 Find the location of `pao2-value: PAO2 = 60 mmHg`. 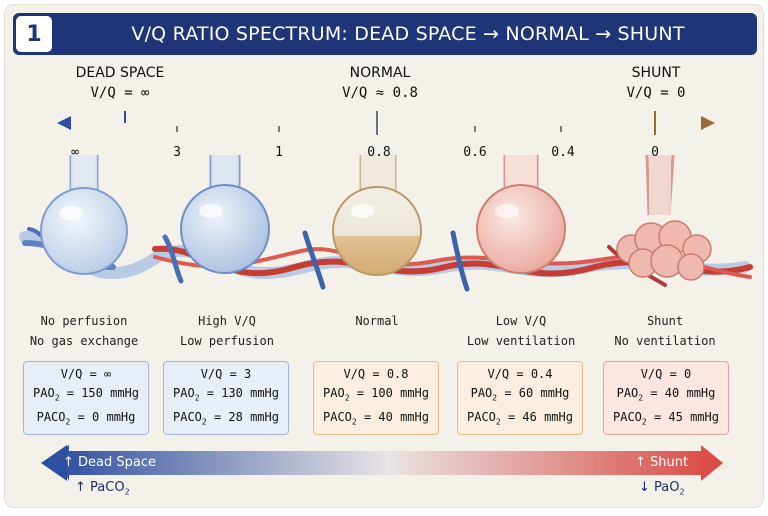

pao2-value: PAO2 = 60 mmHg is located at coordinates (520, 394).